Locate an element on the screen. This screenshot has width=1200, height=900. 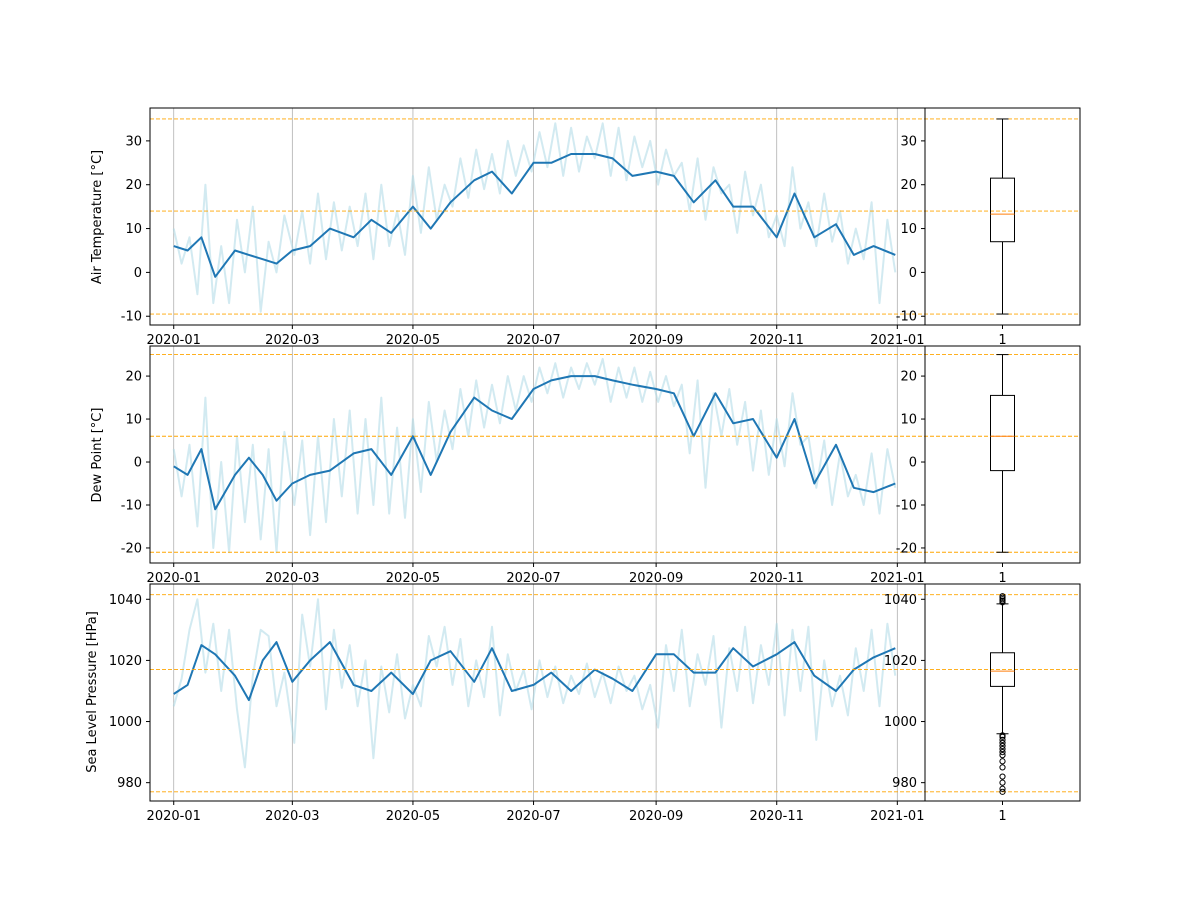
ylabel-dew-point: Dew Point [°C] is located at coordinates (97, 455).